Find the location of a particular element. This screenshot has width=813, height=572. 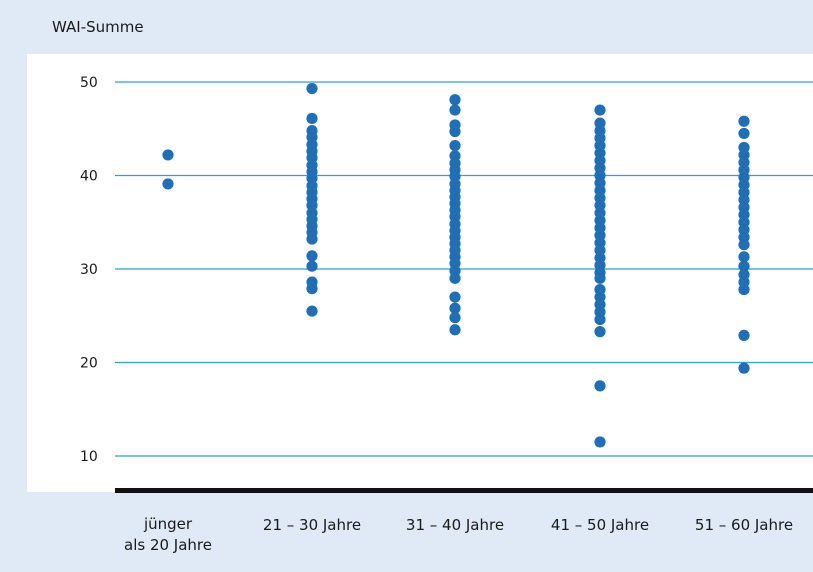

y-tick-30: 30 is located at coordinates (89, 270).